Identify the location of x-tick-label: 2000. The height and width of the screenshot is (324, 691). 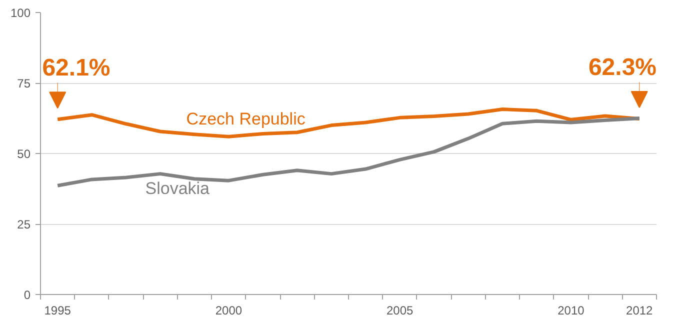
(228, 311).